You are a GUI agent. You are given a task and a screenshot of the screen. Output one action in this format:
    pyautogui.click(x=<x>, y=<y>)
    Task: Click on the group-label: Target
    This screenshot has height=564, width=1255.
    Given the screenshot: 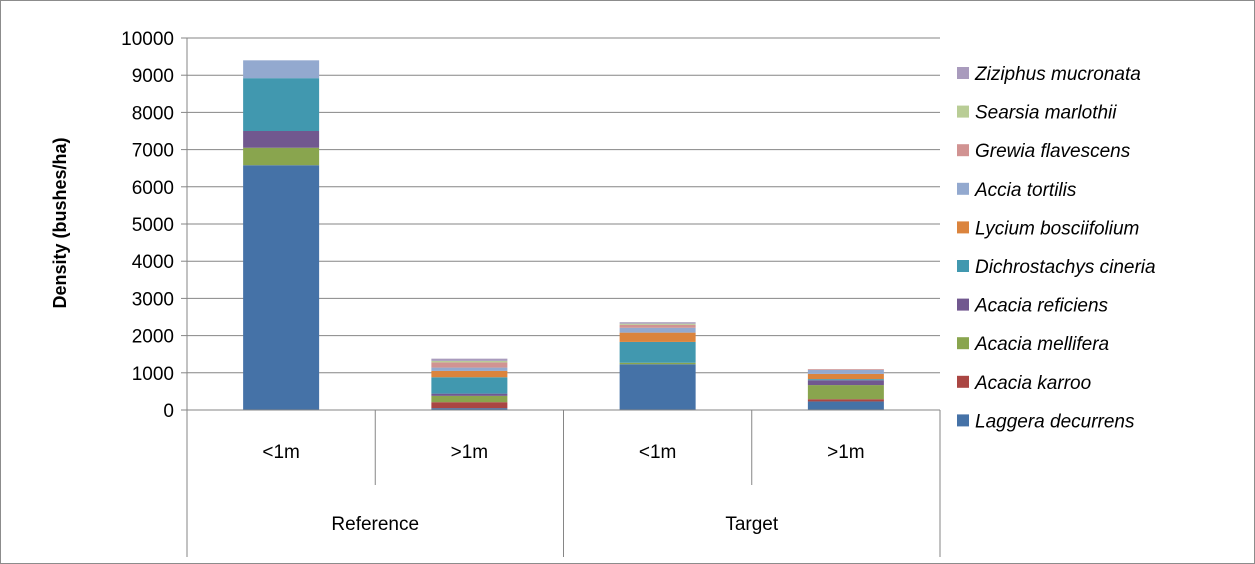 What is the action you would take?
    pyautogui.click(x=752, y=524)
    